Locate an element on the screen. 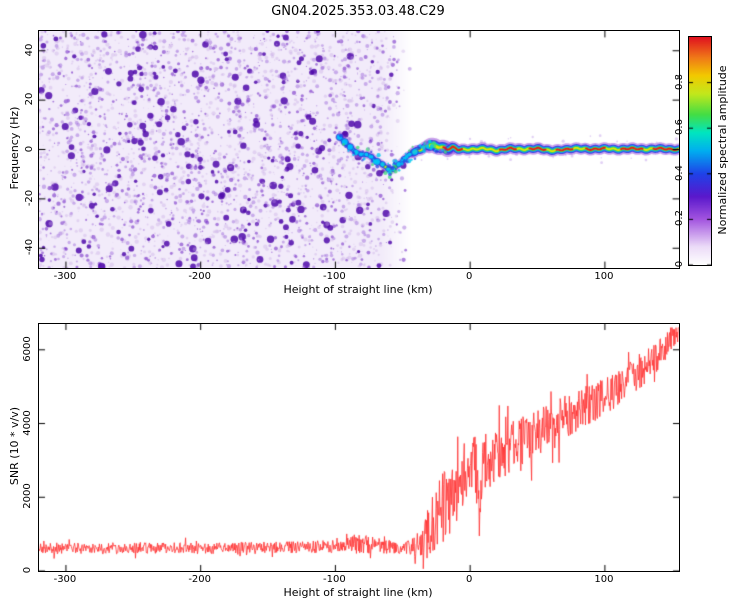 Image resolution: width=750 pixels, height=600 pixels. snr-y-tick-label: 0 is located at coordinates (27, 570).